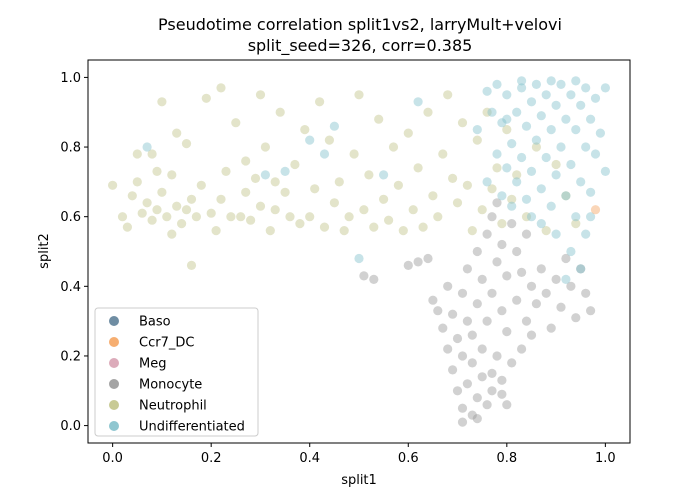  What do you see at coordinates (166, 343) in the screenshot?
I see `legend-label-ccr7-dc: Ccr7_DC` at bounding box center [166, 343].